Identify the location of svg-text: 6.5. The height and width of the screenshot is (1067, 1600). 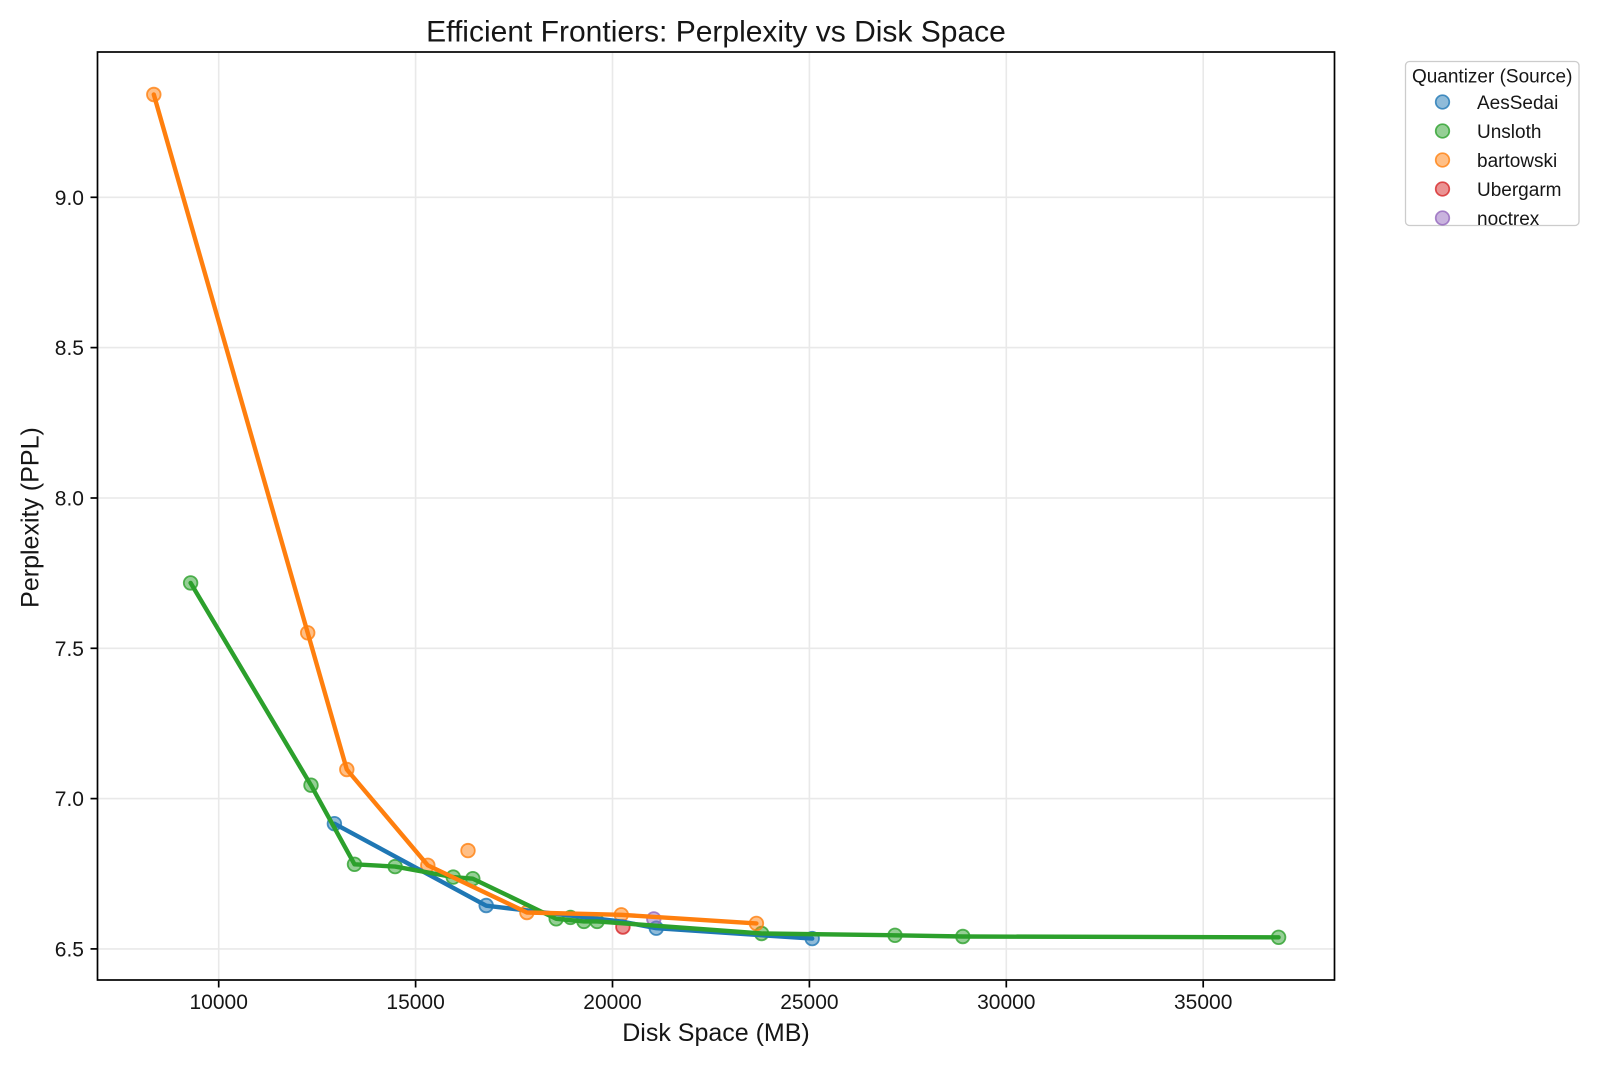
(69, 950).